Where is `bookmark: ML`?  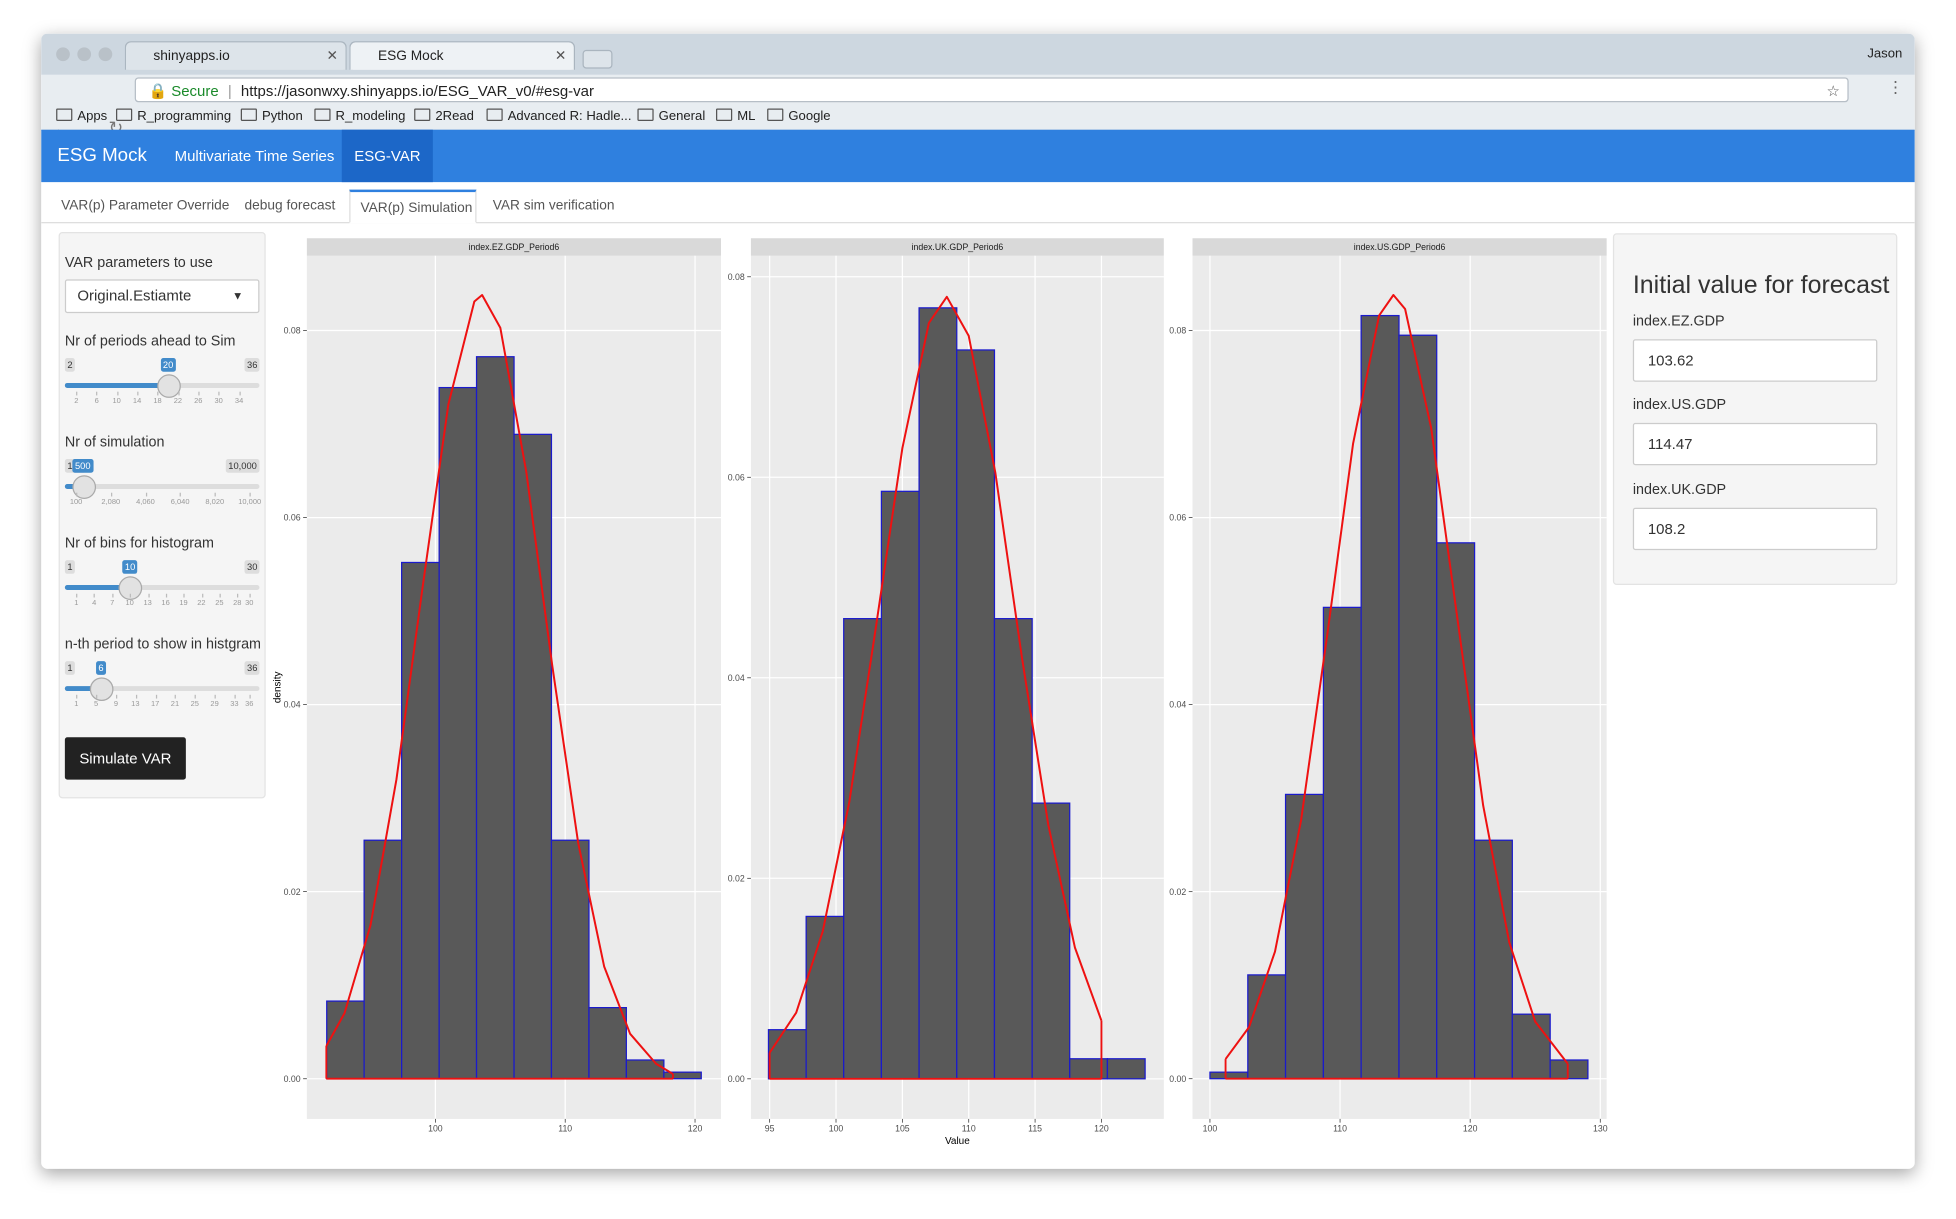
bookmark: ML is located at coordinates (735, 115).